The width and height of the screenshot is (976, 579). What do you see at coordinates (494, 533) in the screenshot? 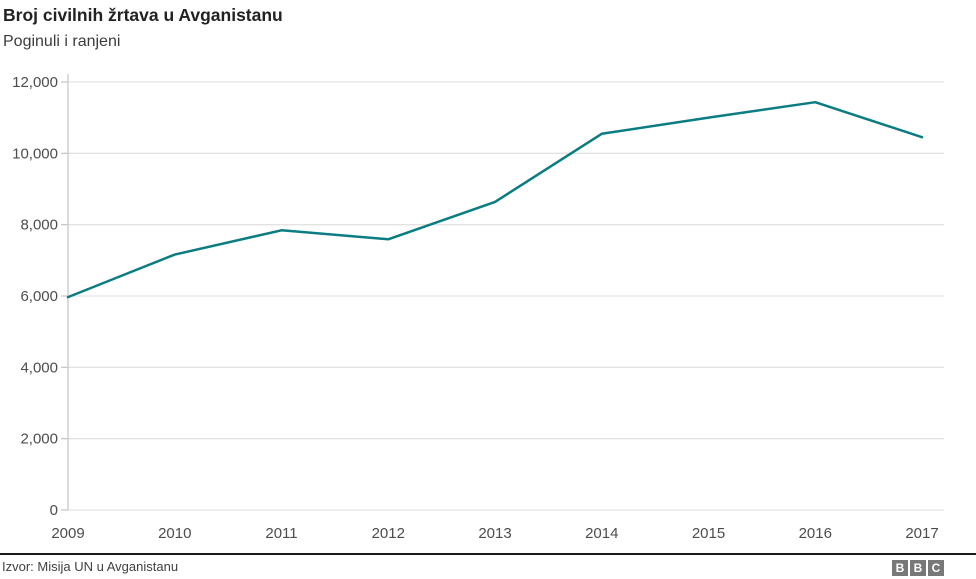
I see `x-tick-label: 2013` at bounding box center [494, 533].